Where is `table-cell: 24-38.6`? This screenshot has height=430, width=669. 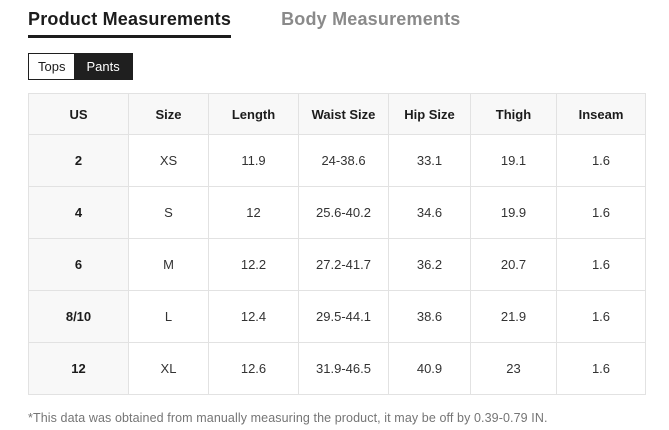
table-cell: 24-38.6 is located at coordinates (343, 160).